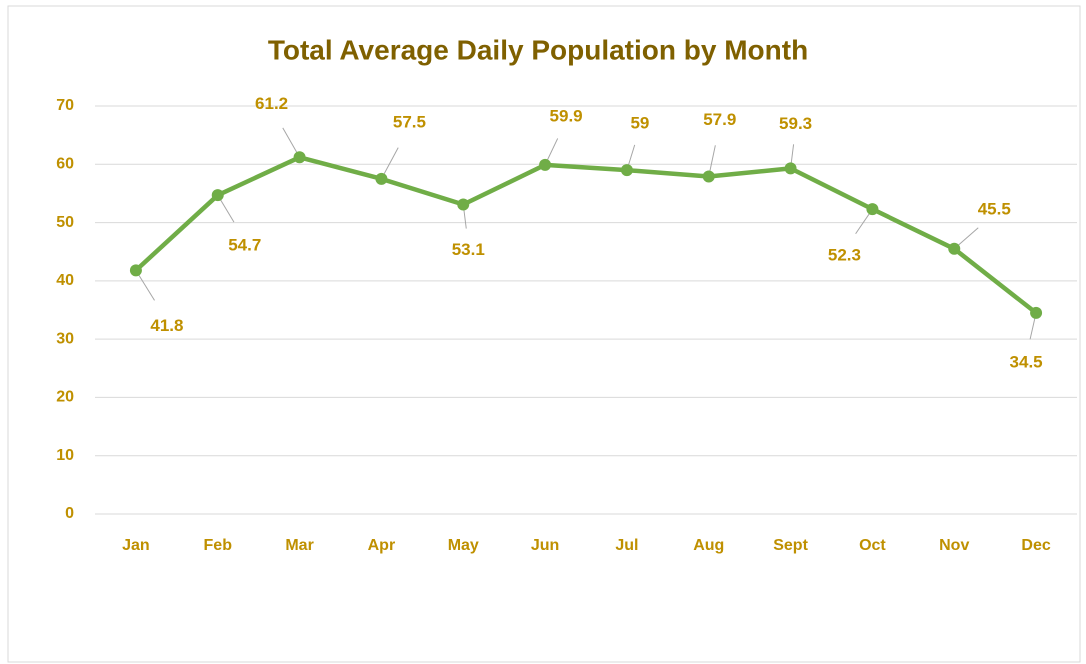  Describe the element at coordinates (65, 280) in the screenshot. I see `y-tick-label: 40` at that location.